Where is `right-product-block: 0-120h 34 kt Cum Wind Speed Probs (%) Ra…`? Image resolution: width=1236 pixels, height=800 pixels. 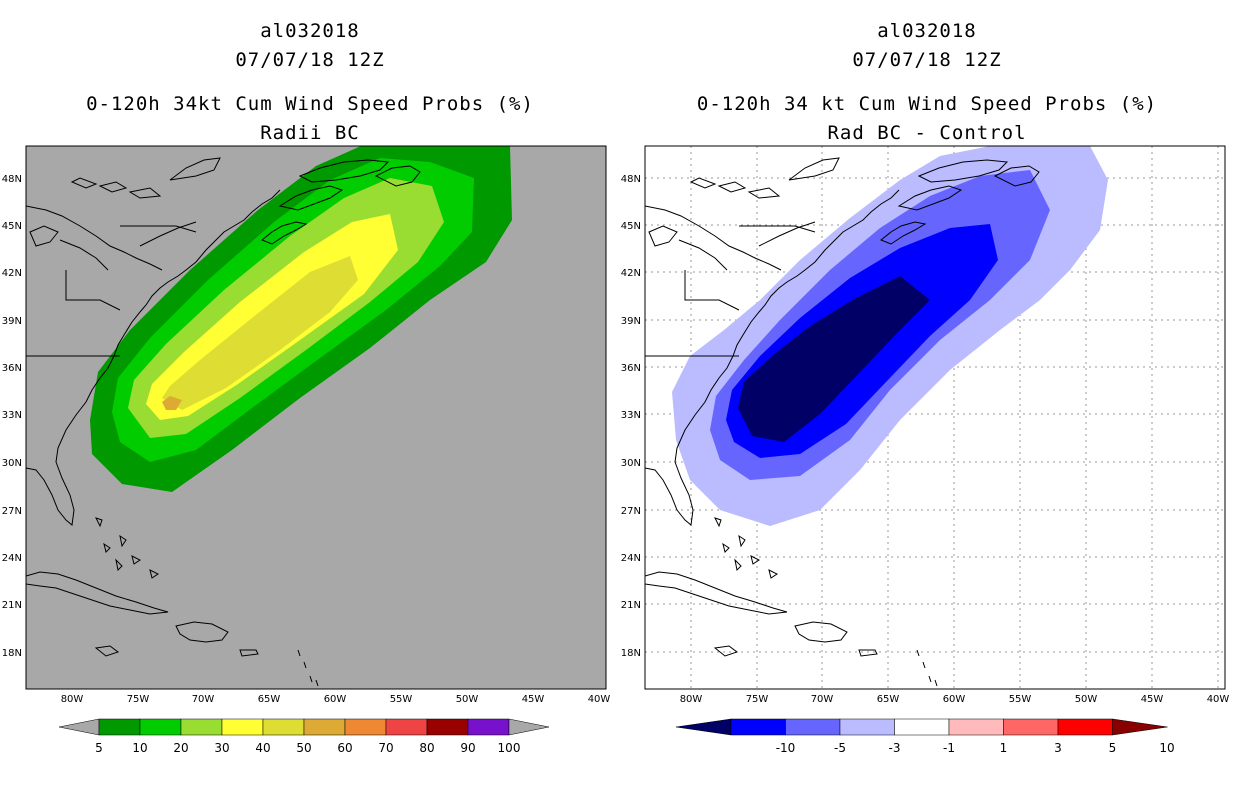 right-product-block: 0-120h 34 kt Cum Wind Speed Probs (%) Ra… is located at coordinates (927, 119).